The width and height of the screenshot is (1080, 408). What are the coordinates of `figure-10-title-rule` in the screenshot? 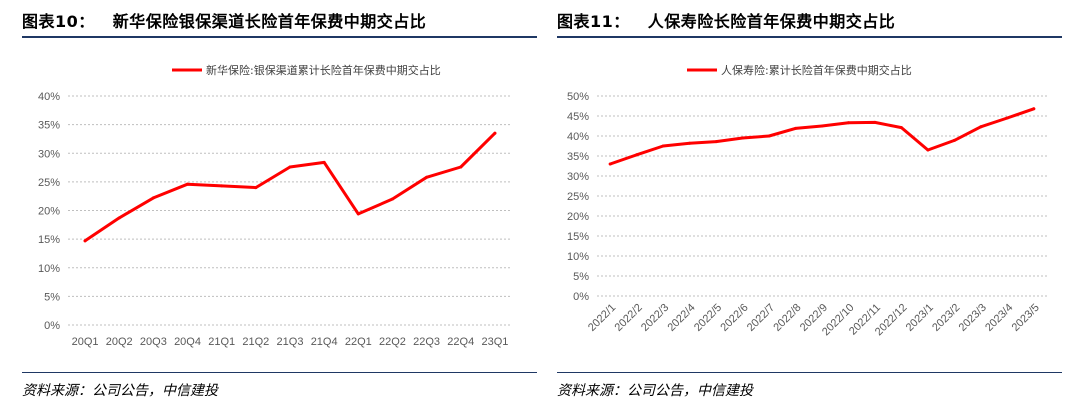 It's located at (279, 37).